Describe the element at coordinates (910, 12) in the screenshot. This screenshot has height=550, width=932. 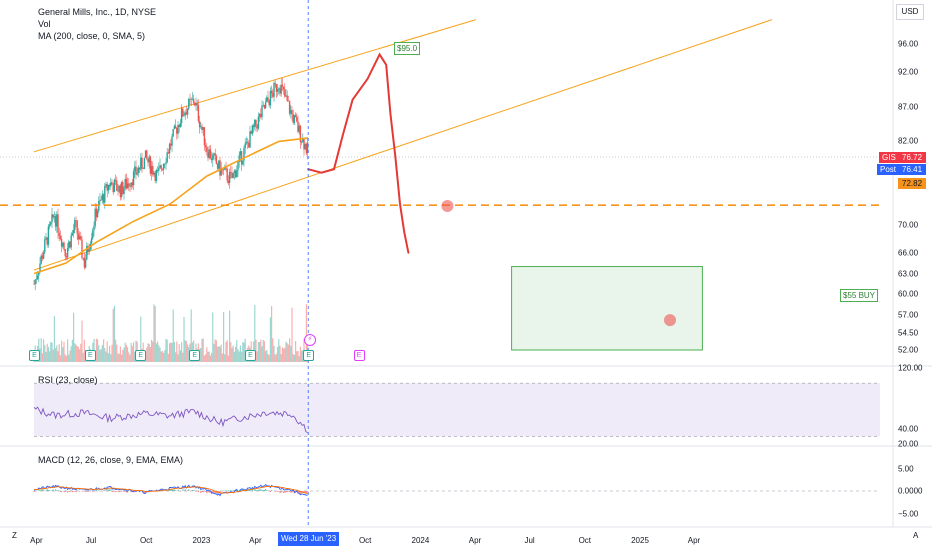
I see `currency-selector: USD` at that location.